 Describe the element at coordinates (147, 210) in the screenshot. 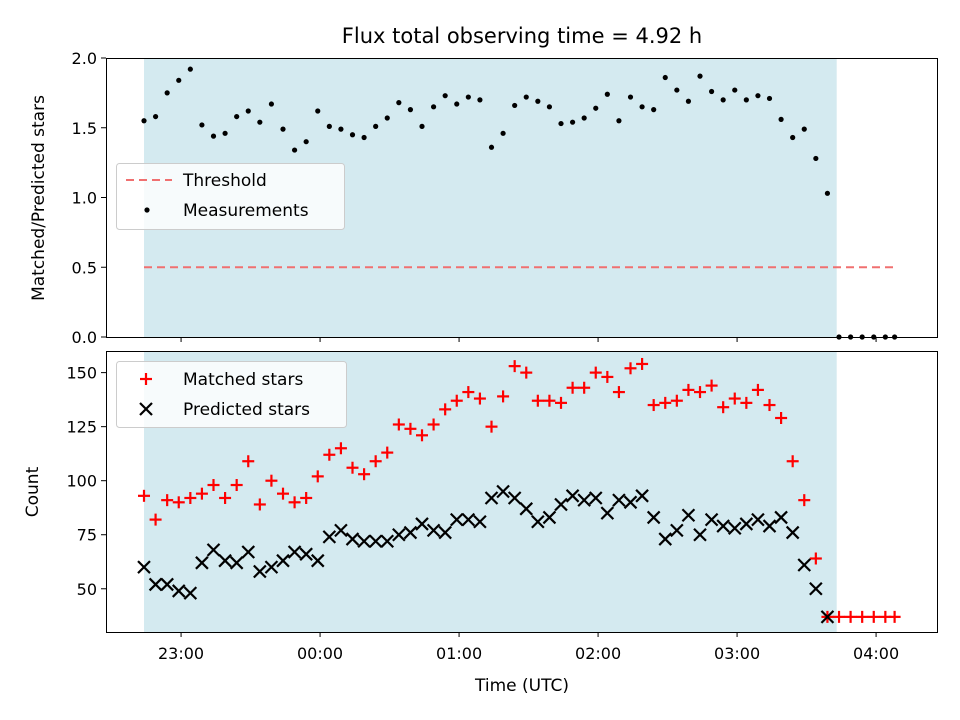

I see `measurements-legend-swatch` at that location.